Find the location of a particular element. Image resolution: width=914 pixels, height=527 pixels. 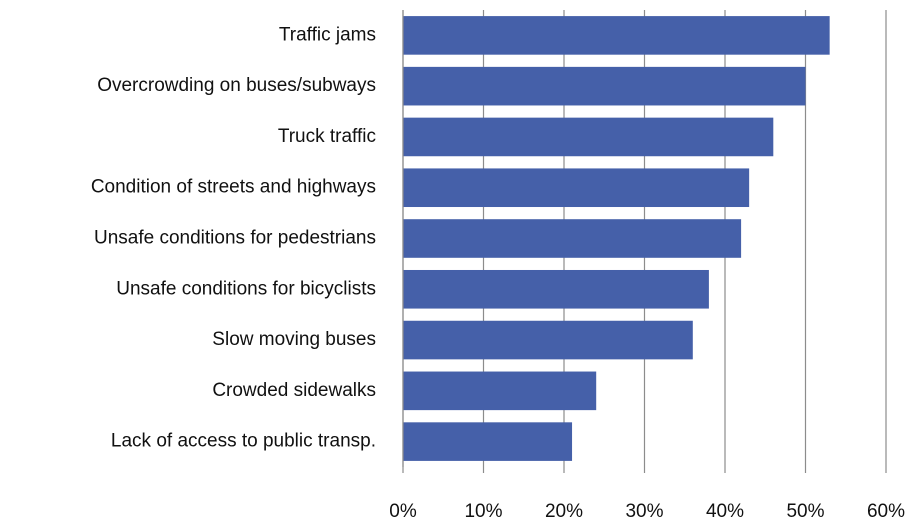

y-tick-label: Slow moving buses is located at coordinates (294, 339).